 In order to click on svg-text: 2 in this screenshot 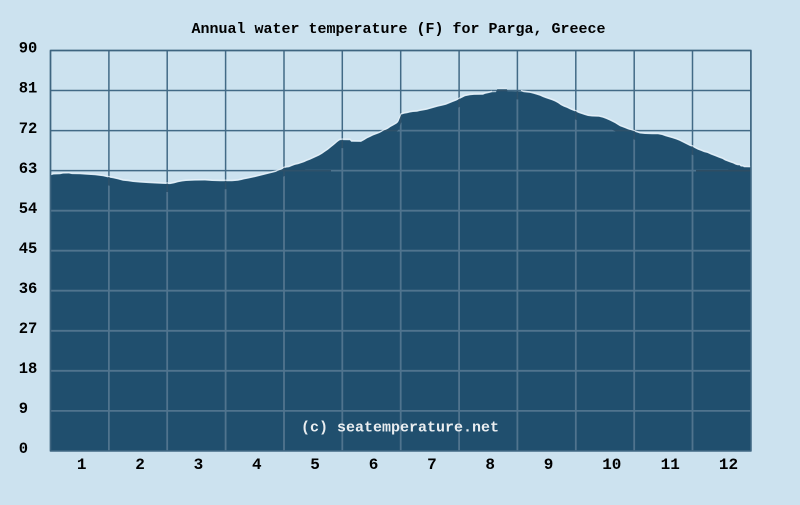, I will do `click(140, 465)`.